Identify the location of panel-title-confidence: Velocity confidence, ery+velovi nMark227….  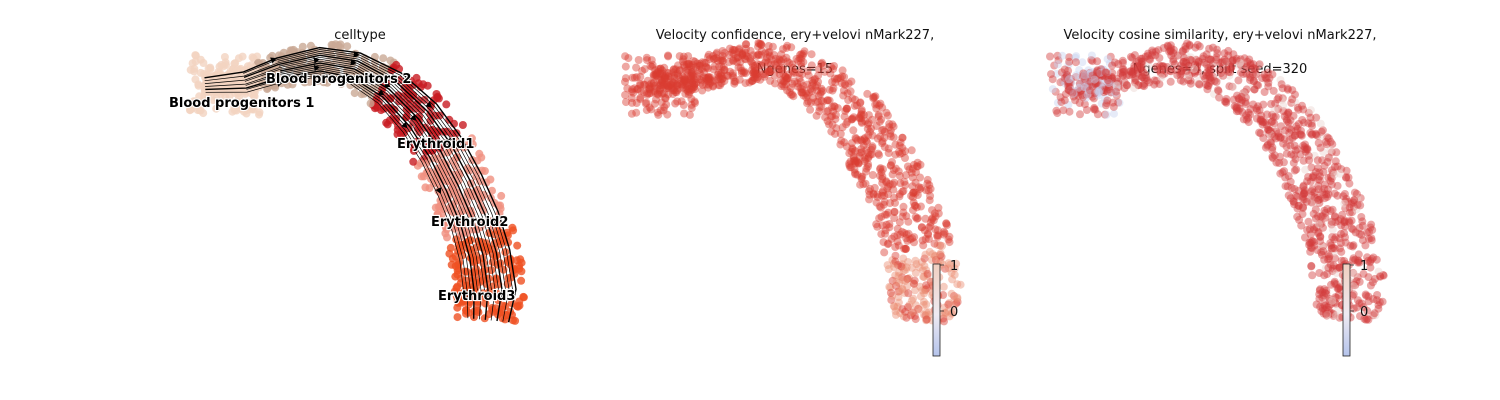
(795, 52).